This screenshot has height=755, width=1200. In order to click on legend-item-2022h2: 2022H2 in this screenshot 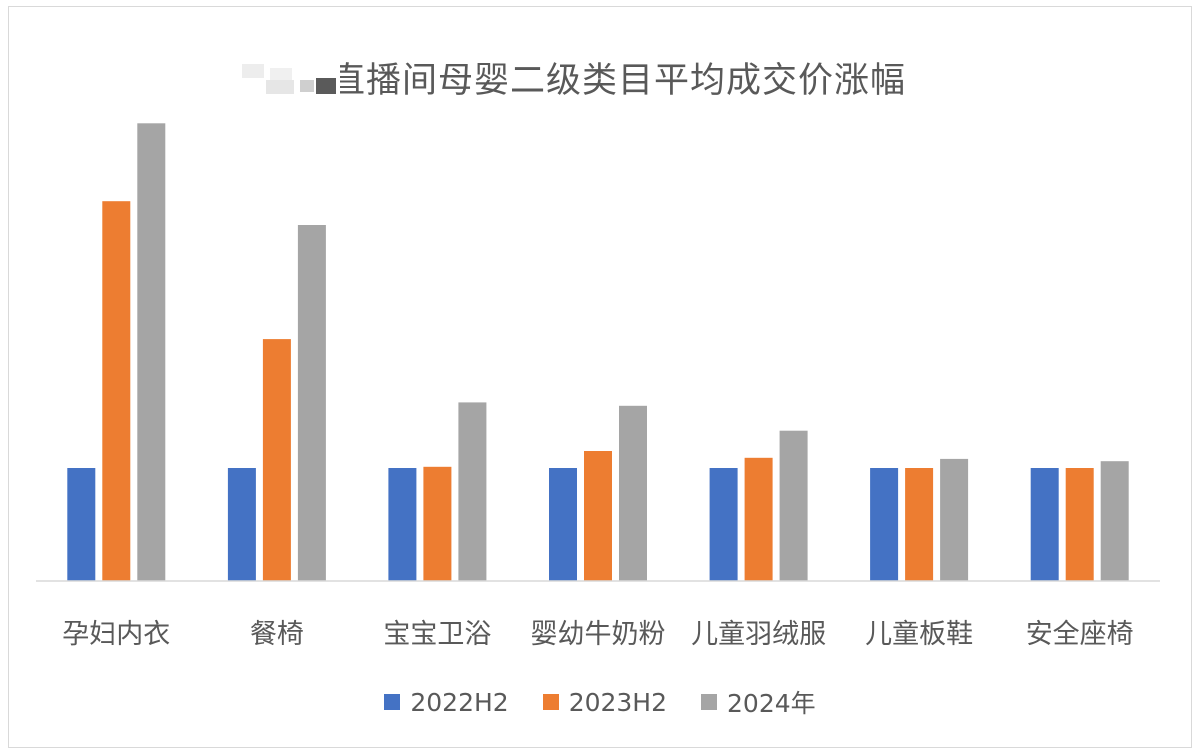, I will do `click(446, 702)`.